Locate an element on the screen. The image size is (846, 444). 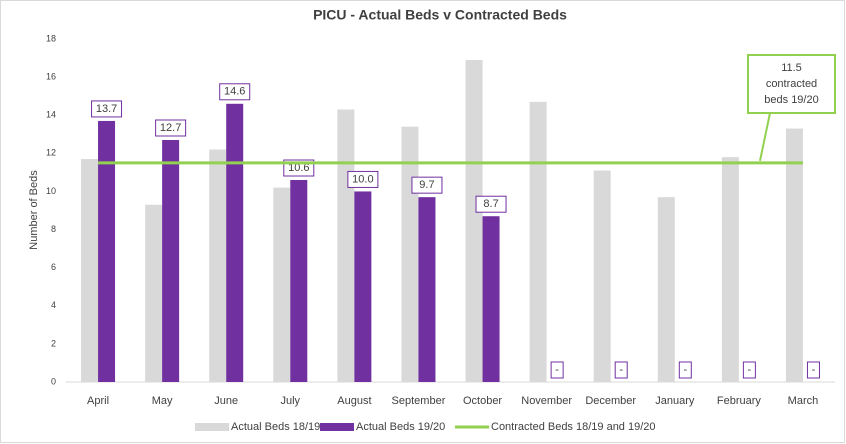
y-tick-label: 0 is located at coordinates (53, 381).